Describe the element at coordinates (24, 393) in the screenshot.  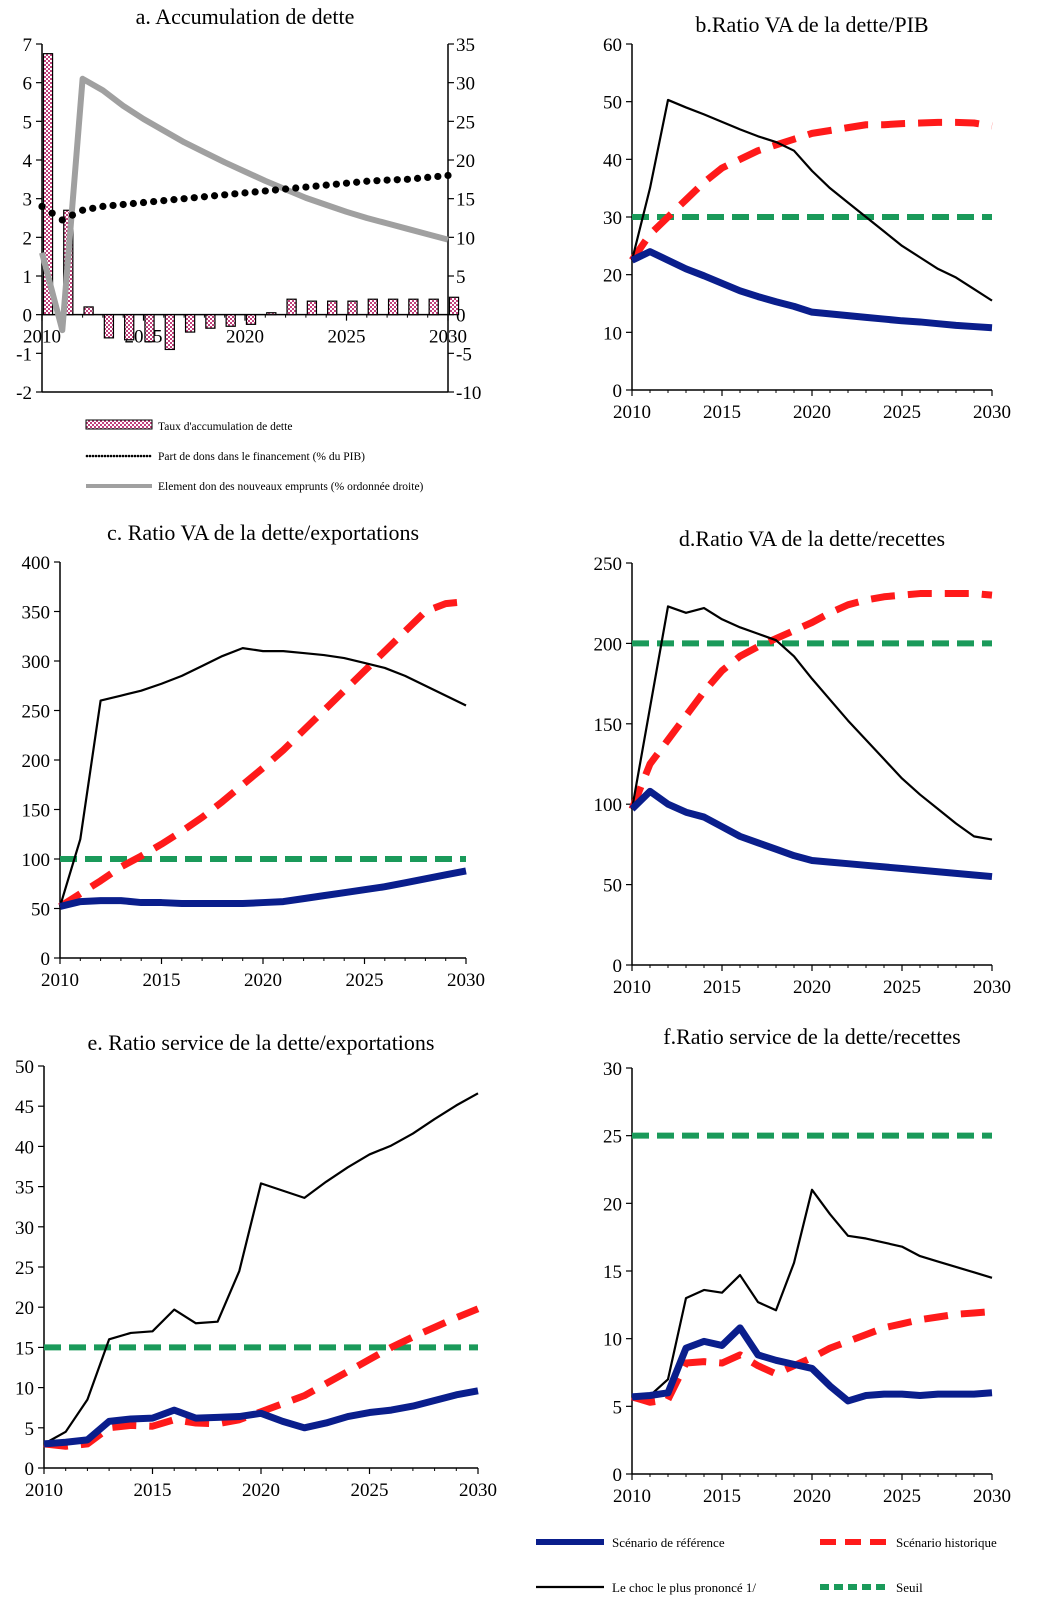
I see `y-tick-label: -2` at that location.